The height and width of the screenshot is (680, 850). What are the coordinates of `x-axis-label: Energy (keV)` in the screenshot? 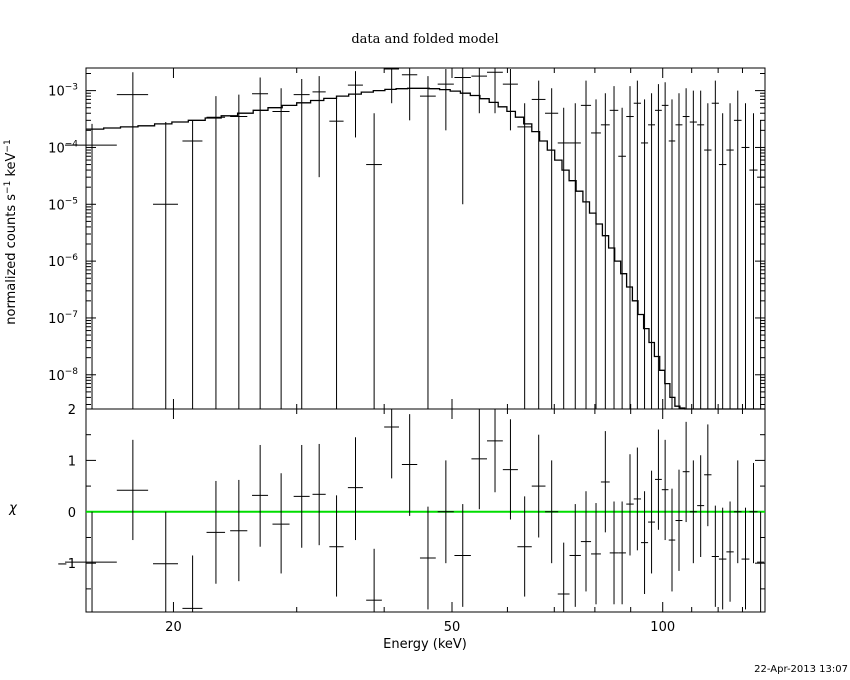 It's located at (425, 644).